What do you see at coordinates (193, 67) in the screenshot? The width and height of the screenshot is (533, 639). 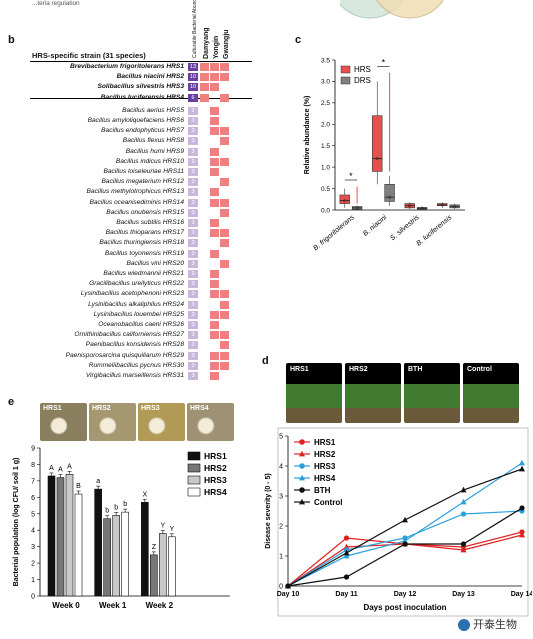 I see `abundance-cell: 13` at bounding box center [193, 67].